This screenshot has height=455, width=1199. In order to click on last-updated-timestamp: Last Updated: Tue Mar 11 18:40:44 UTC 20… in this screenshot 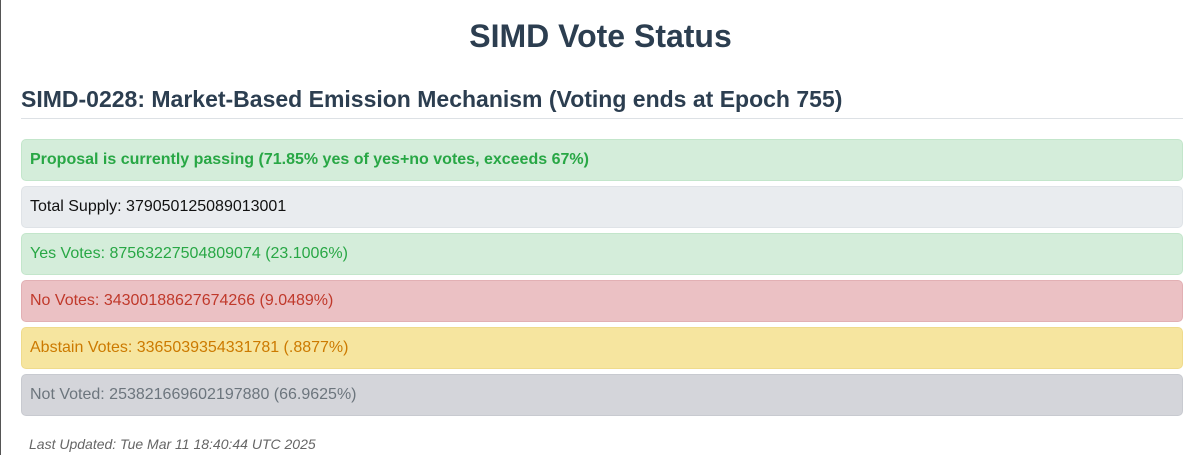, I will do `click(172, 444)`.